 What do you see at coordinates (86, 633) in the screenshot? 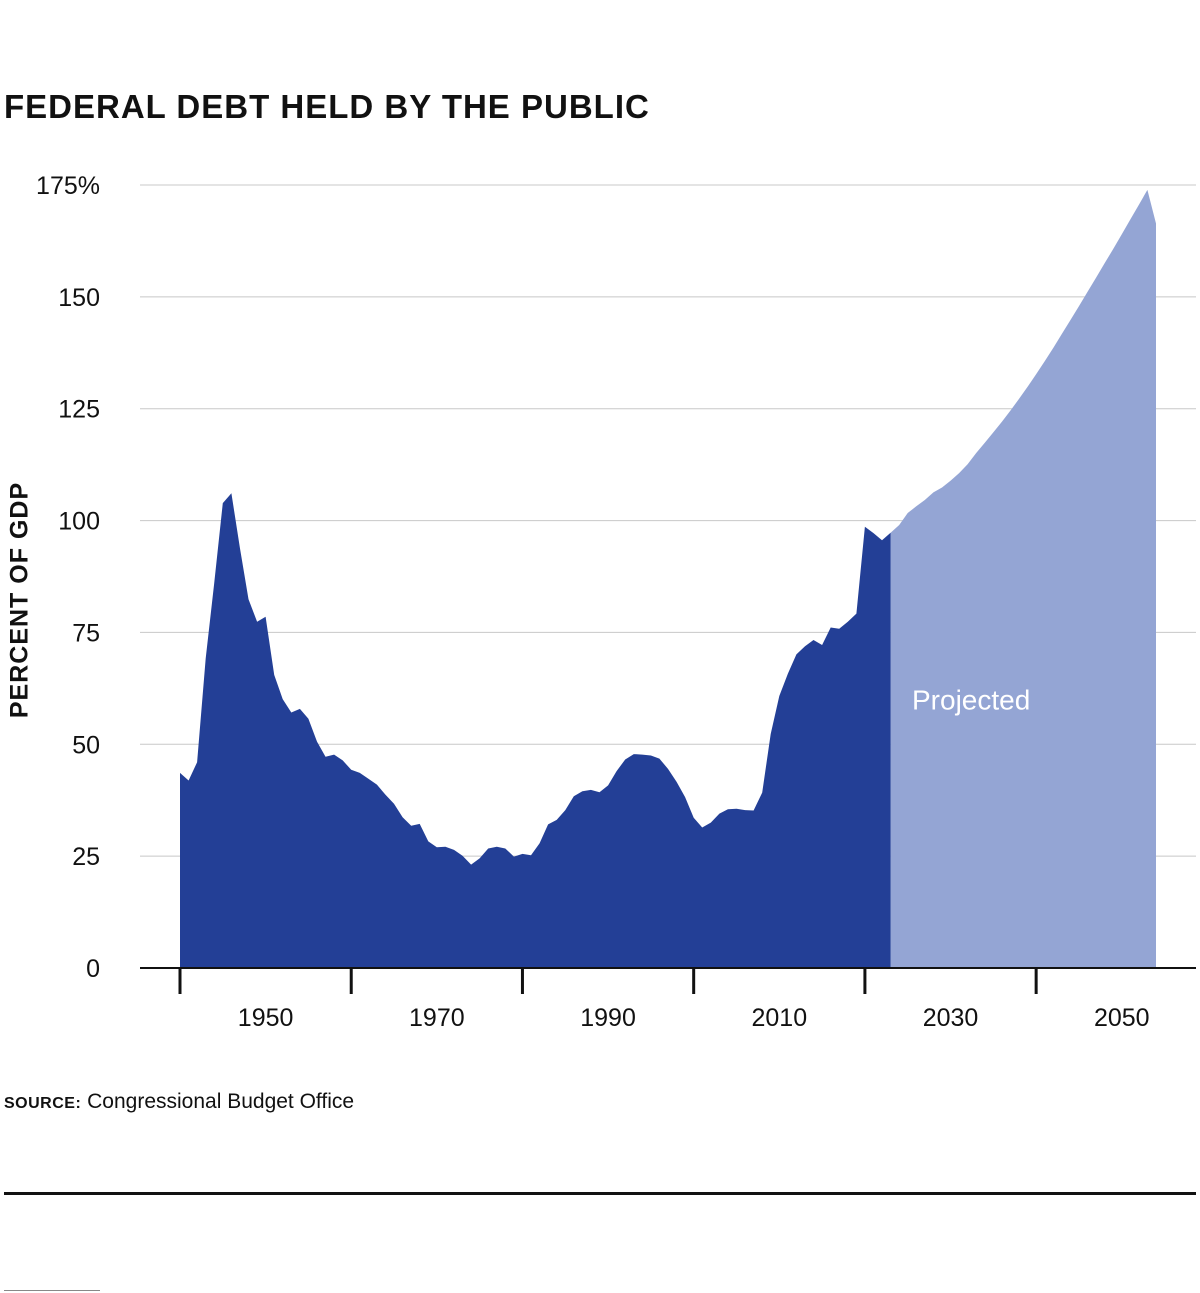
I see `y-tick-label: 75` at bounding box center [86, 633].